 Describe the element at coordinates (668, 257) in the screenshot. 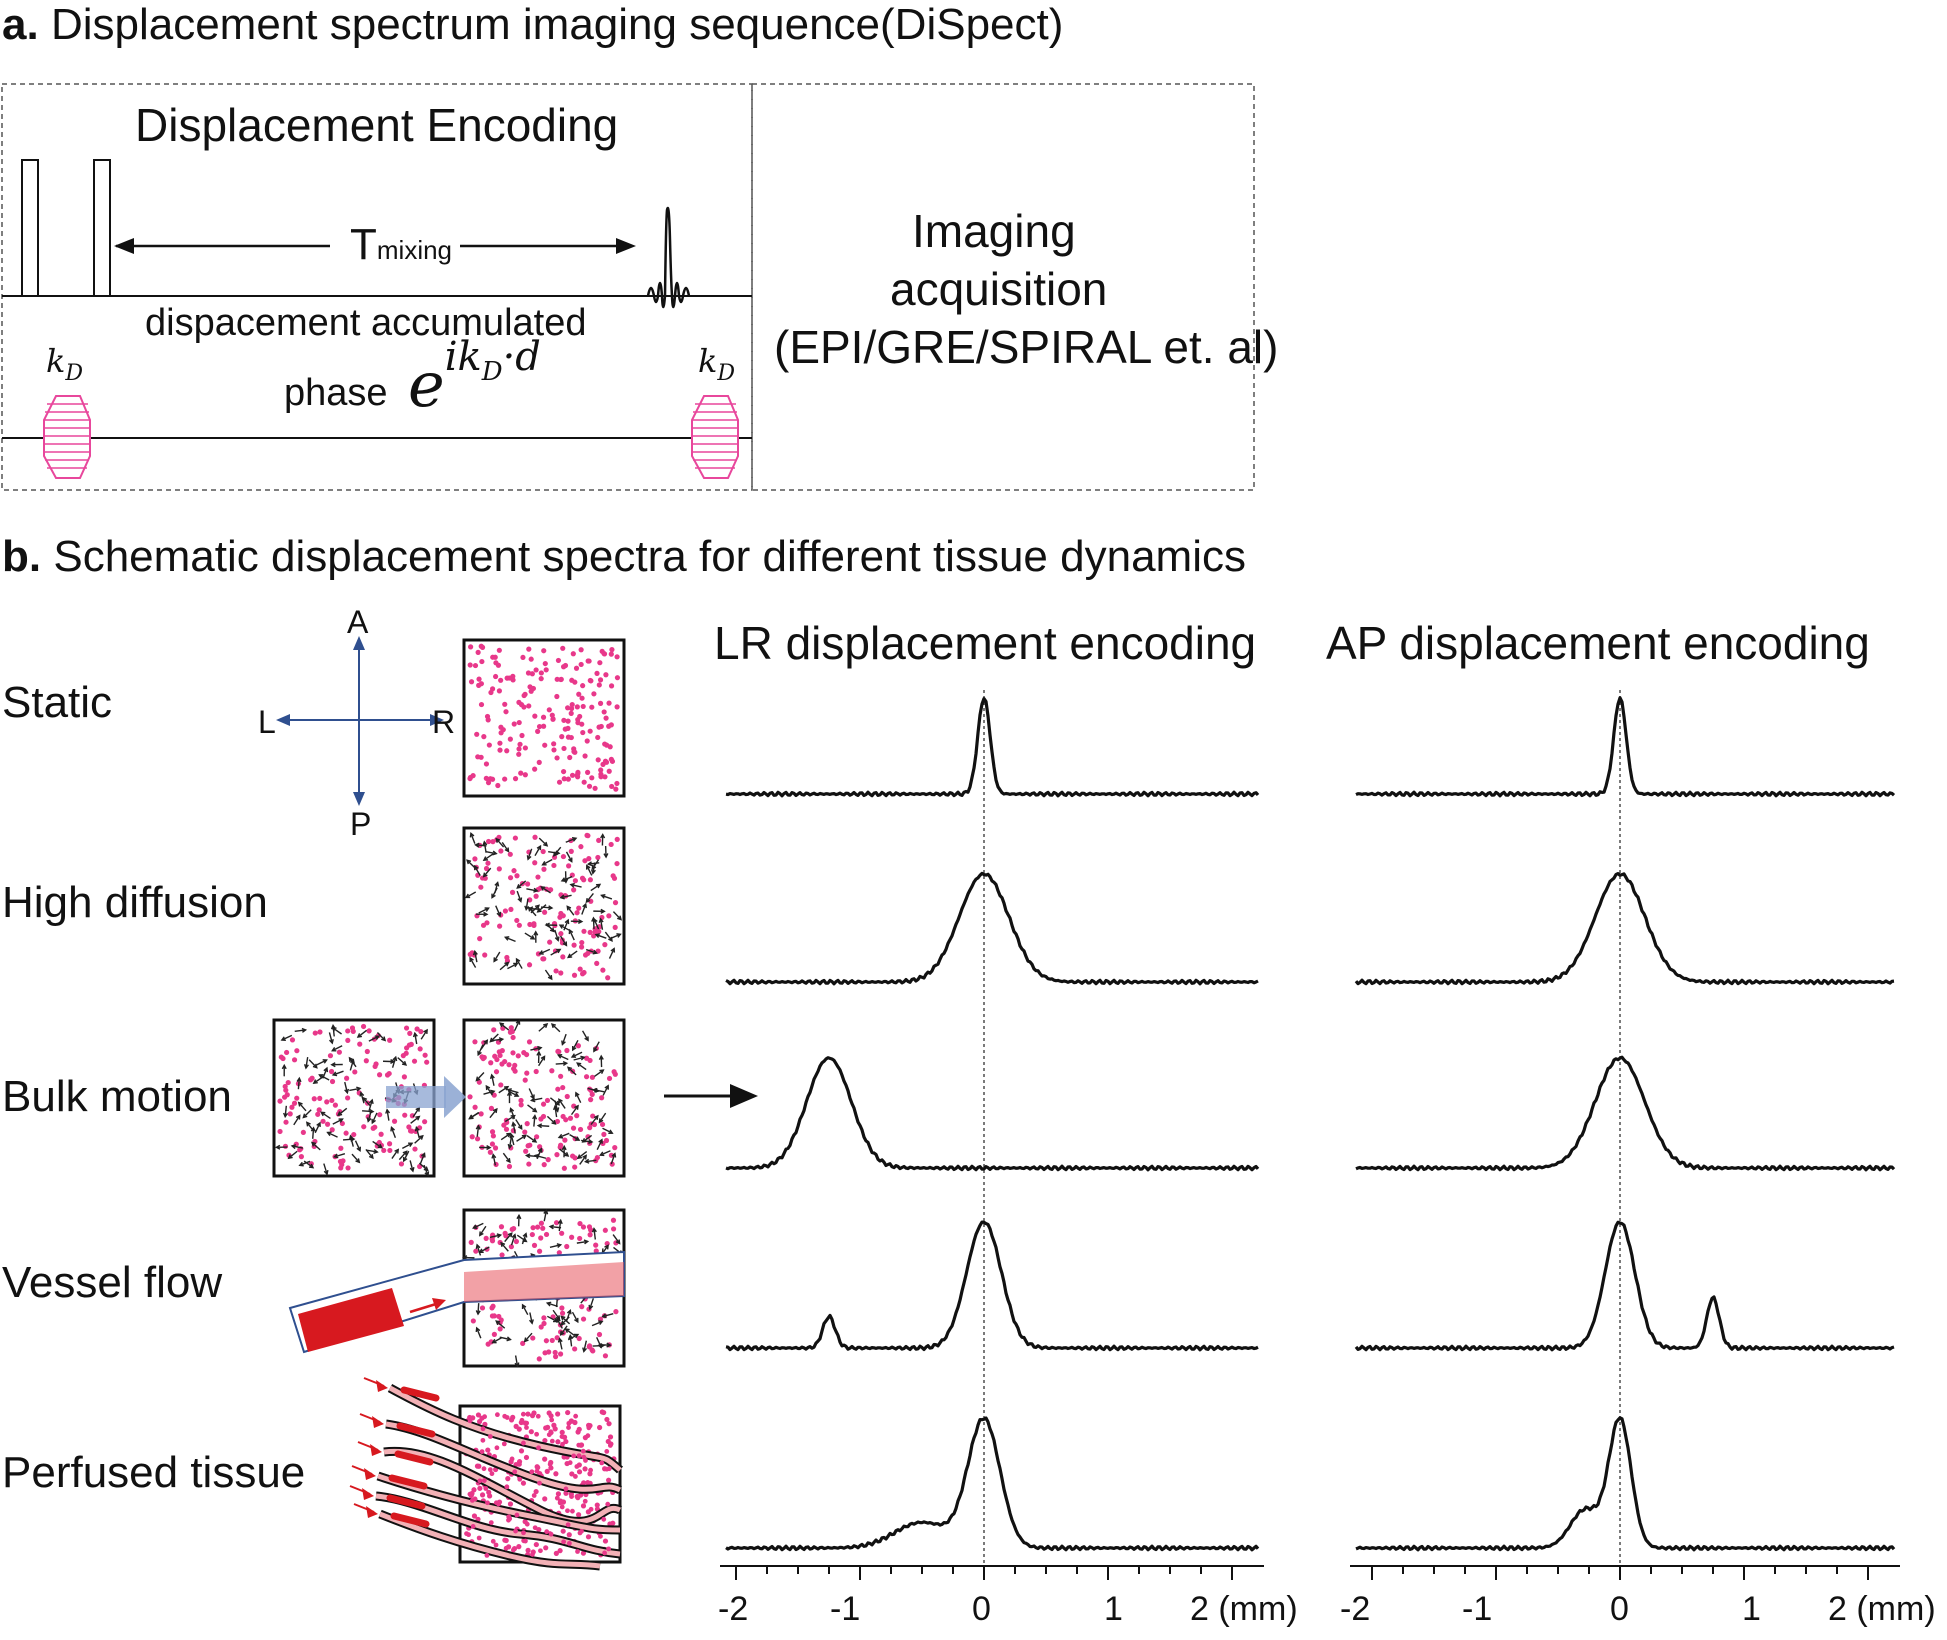

I see `sinc-pulse` at that location.